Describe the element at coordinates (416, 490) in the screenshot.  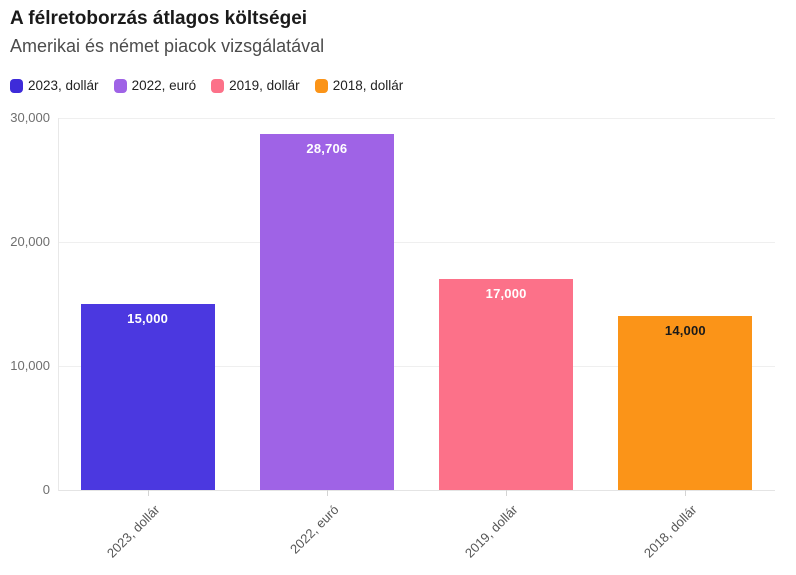
I see `baseline-grid-line` at that location.